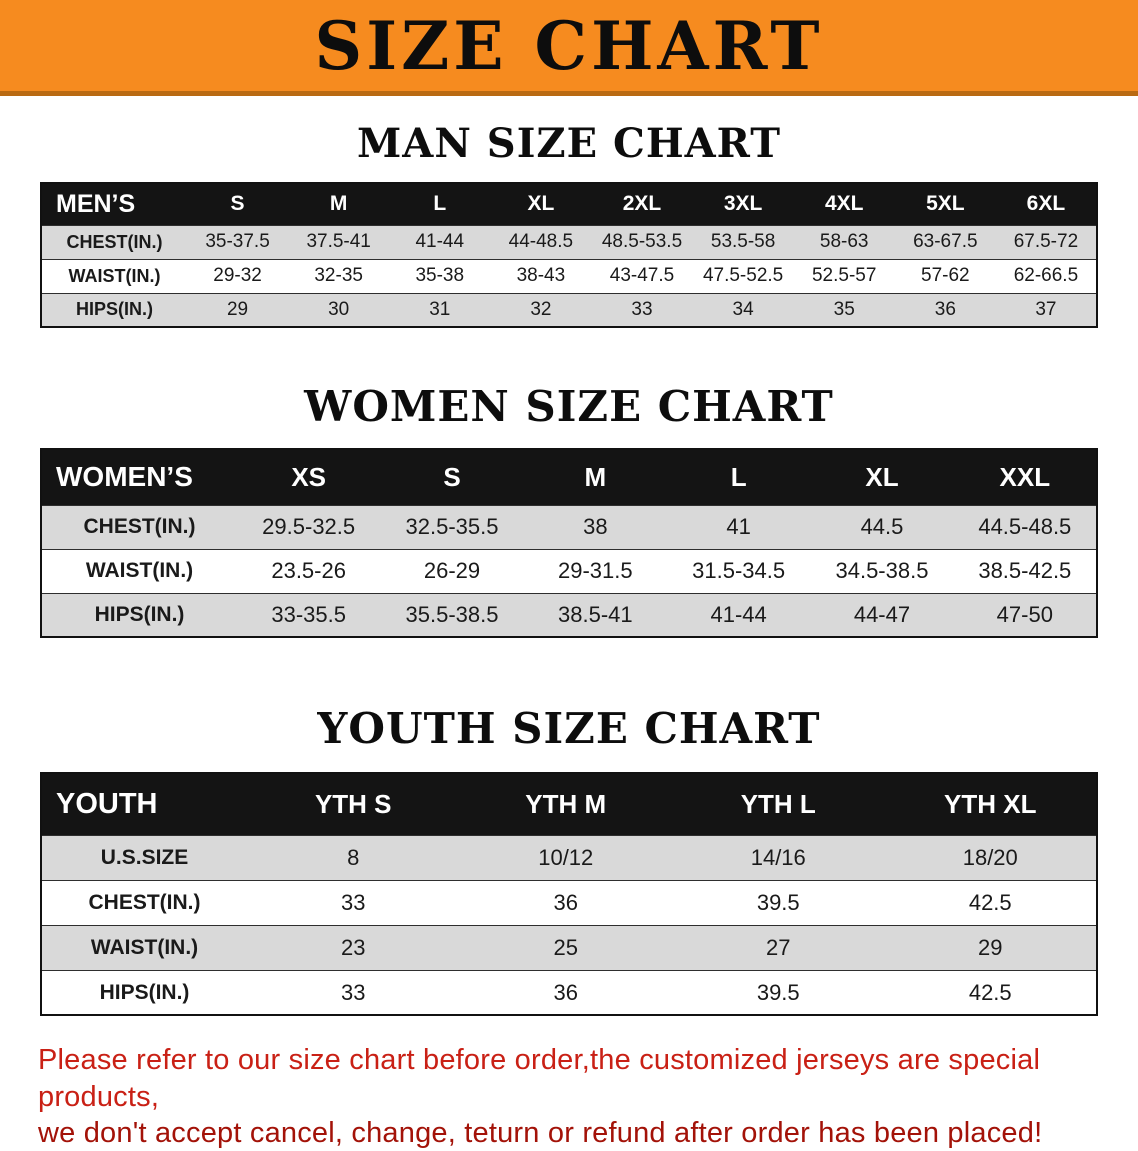 This screenshot has width=1138, height=1151. I want to click on measurement-value-cell: 32-35, so click(338, 275).